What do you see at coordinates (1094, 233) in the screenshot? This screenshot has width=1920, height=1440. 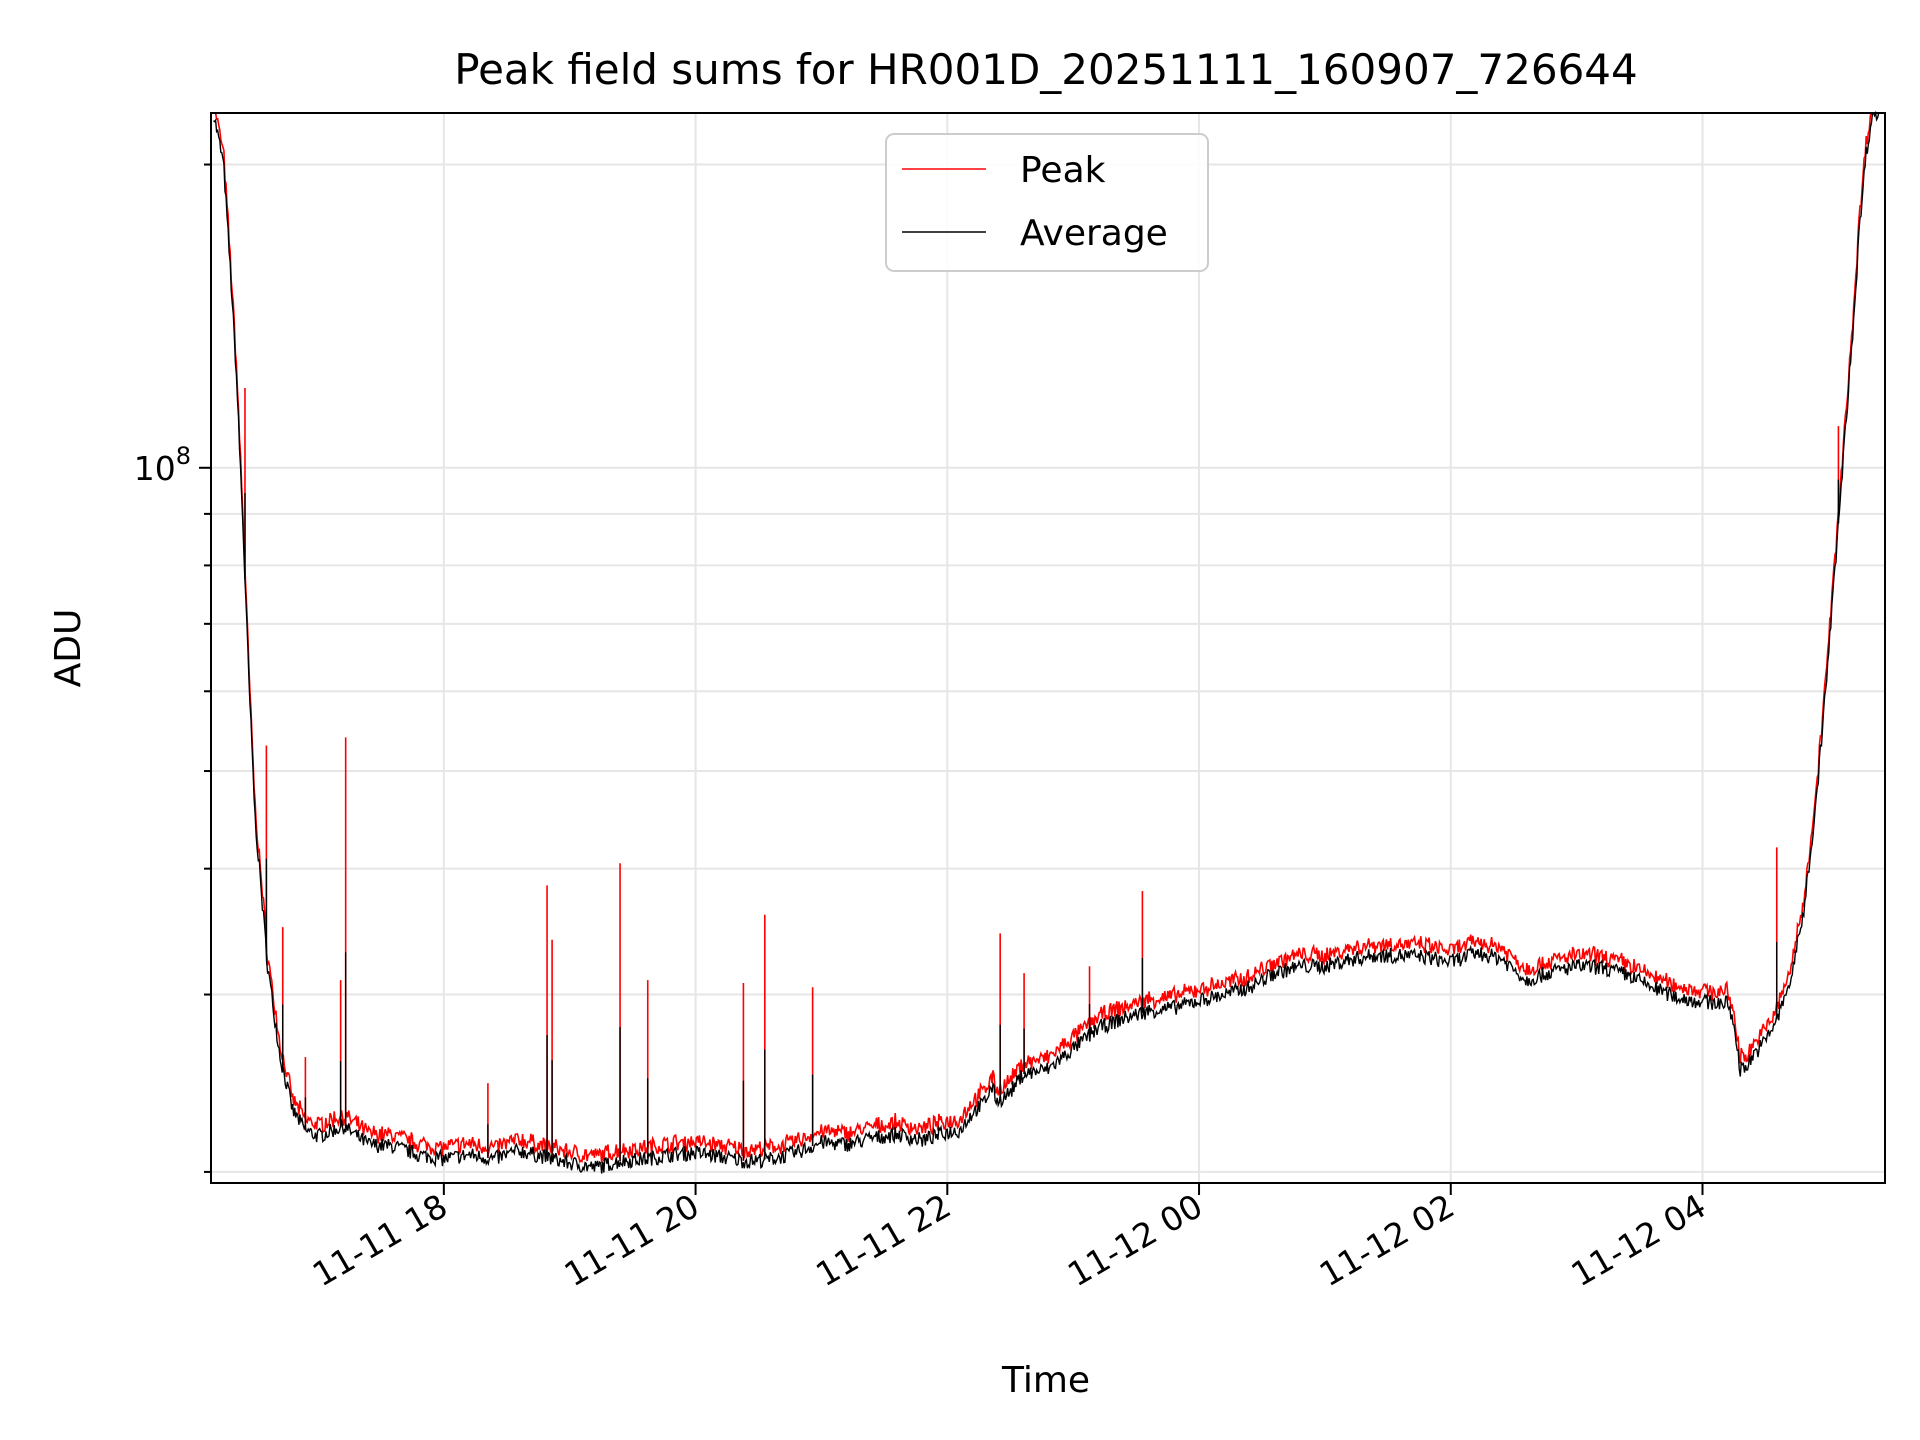 I see `legend-label-average: Average` at bounding box center [1094, 233].